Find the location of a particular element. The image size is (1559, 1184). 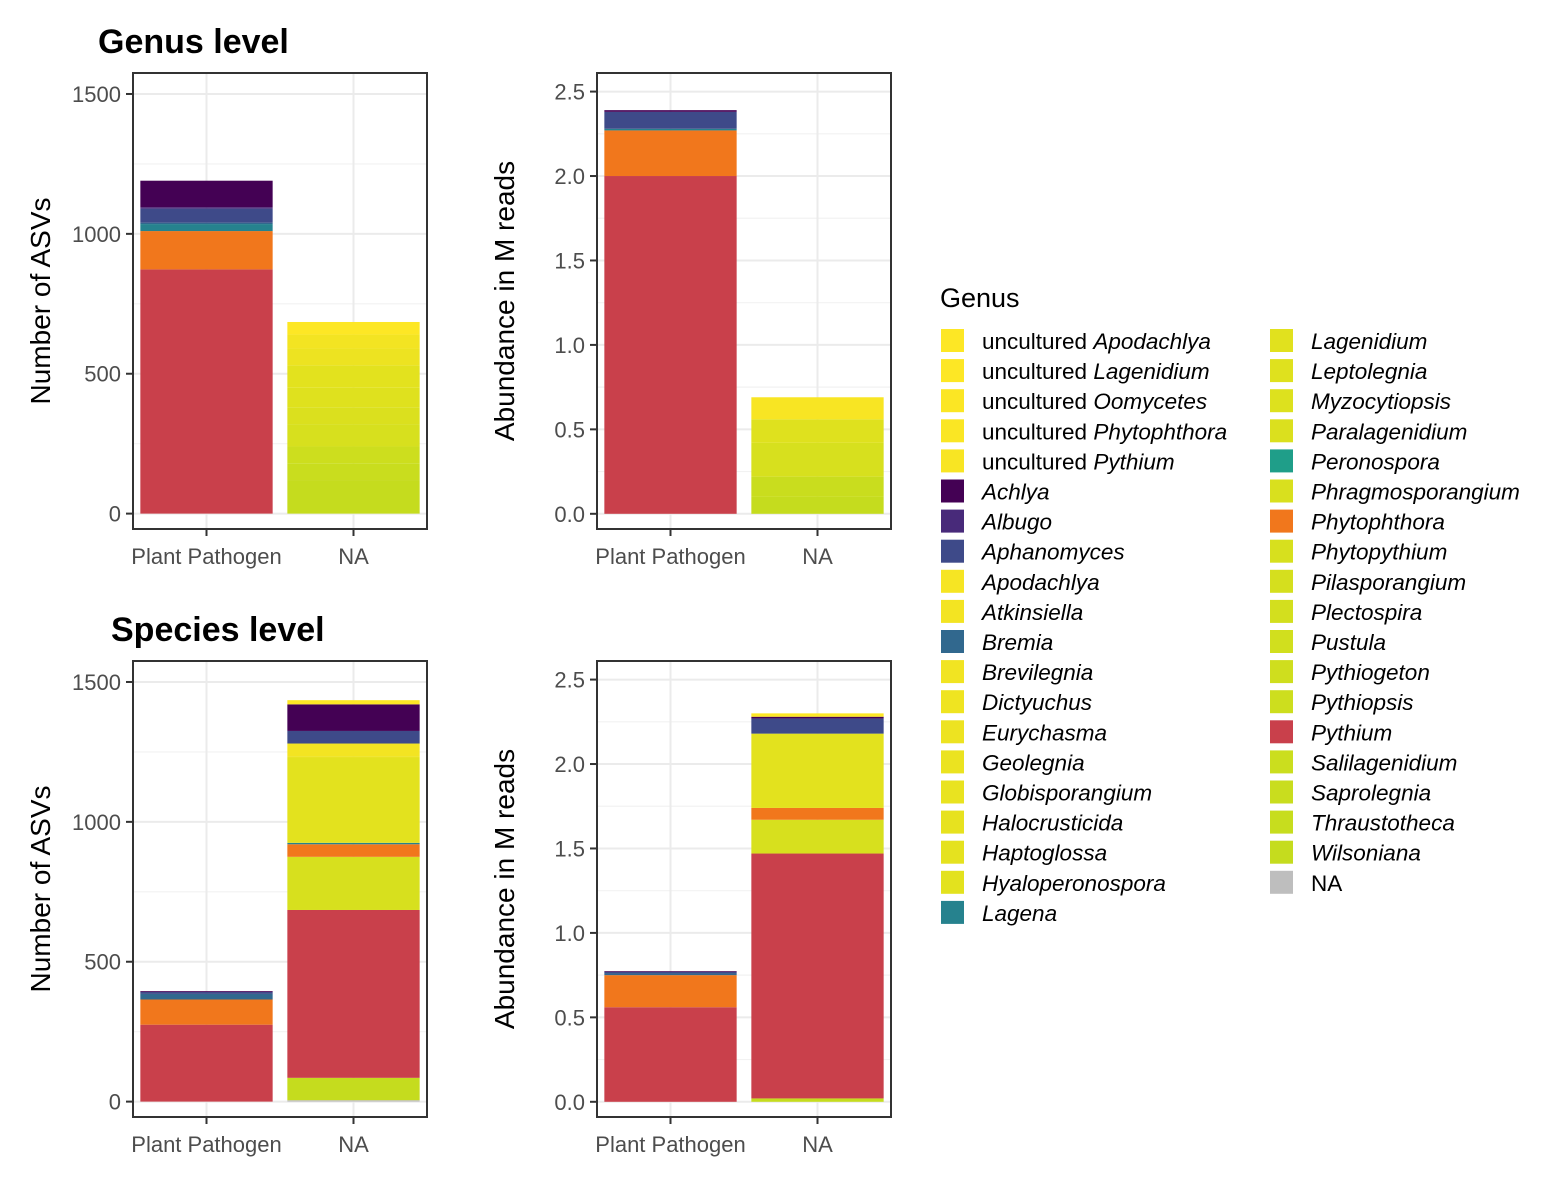

y-tick-label: 2.5 is located at coordinates (569, 92).